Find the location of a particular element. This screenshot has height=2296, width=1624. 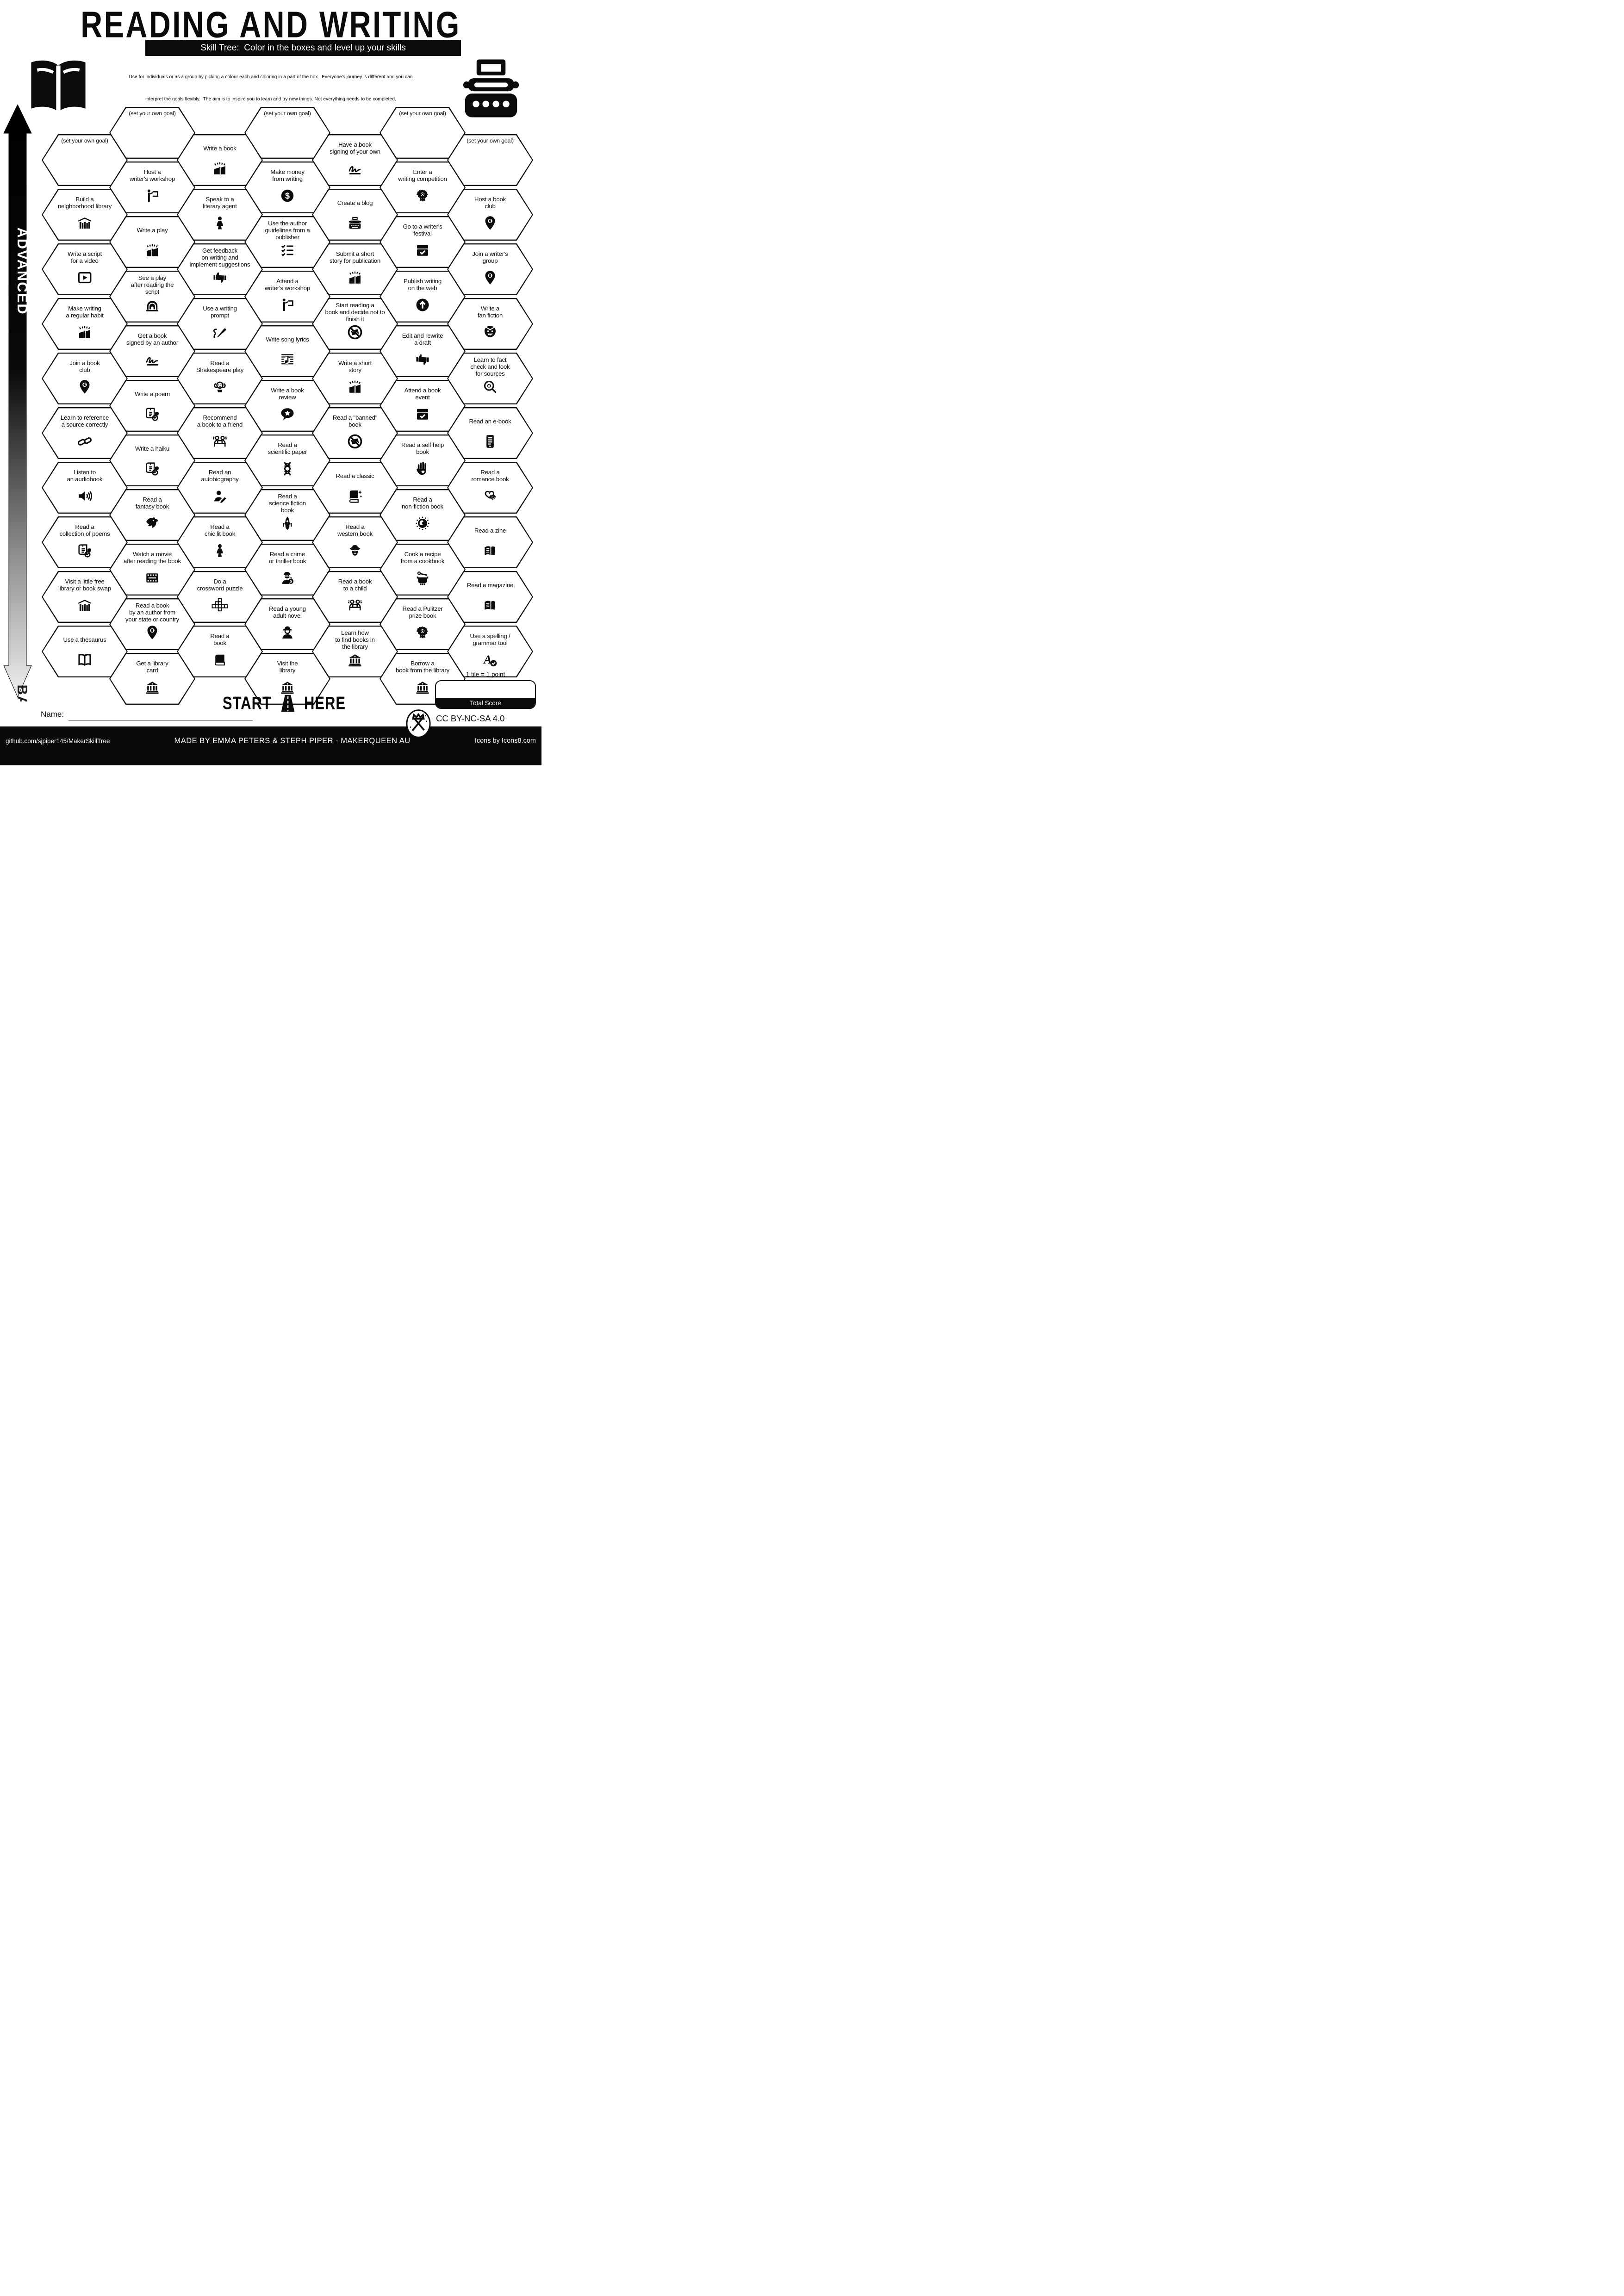

hex-tile-label: Read a romance book is located at coordinates (490, 476).